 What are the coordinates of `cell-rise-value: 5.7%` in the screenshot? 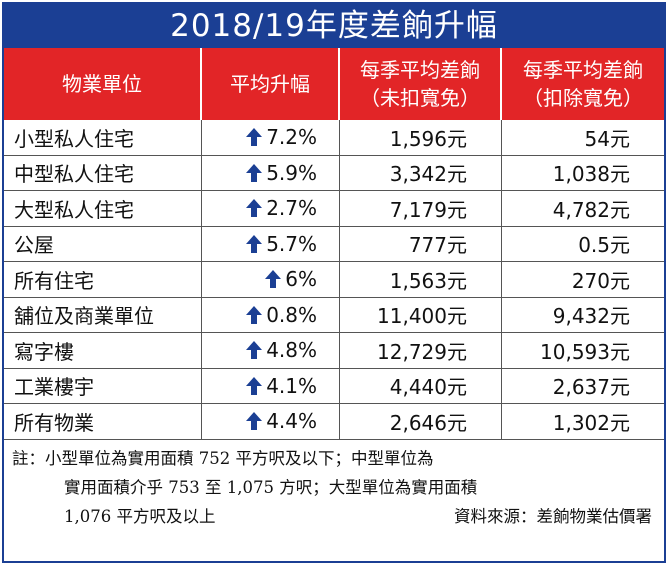 It's located at (291, 243).